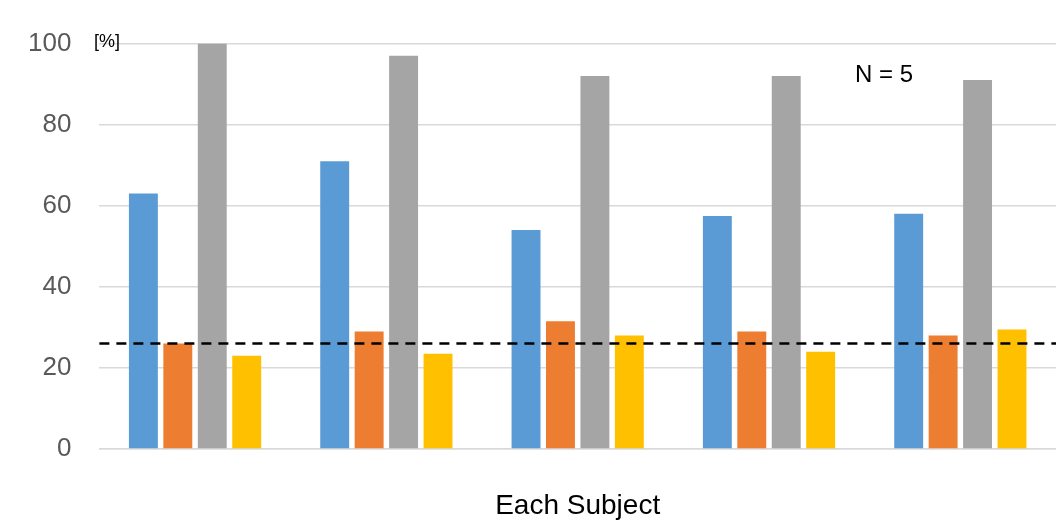 This screenshot has width=1056, height=531. I want to click on y-tick-label: 40, so click(57, 285).